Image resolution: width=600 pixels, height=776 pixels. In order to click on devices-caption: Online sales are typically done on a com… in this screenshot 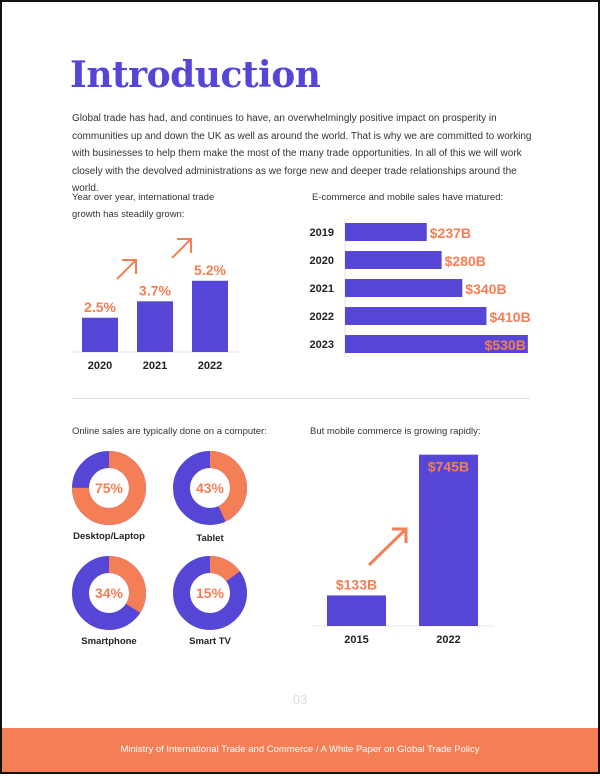, I will do `click(169, 431)`.